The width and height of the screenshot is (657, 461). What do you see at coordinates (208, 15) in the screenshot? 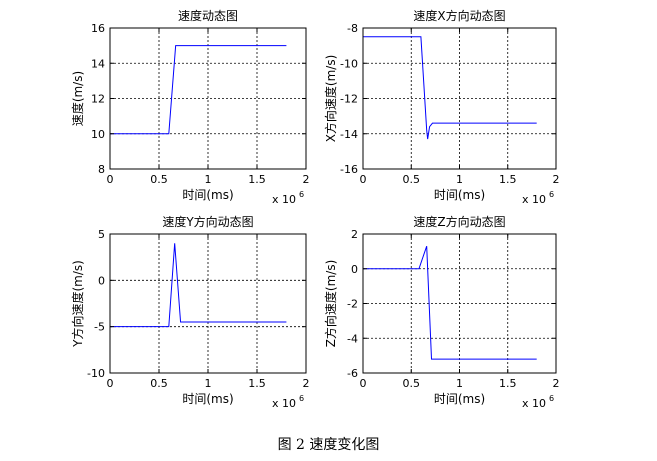
I see `chart-title: 速度动态图` at bounding box center [208, 15].